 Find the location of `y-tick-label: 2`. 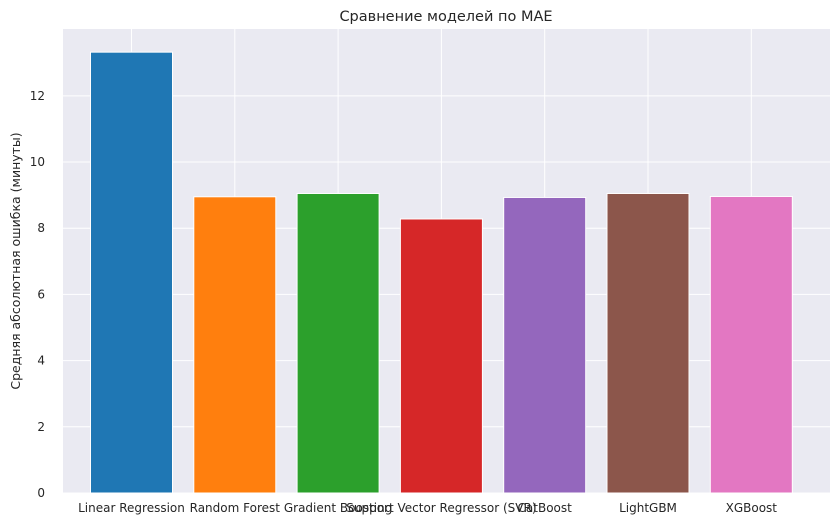

y-tick-label: 2 is located at coordinates (41, 427).